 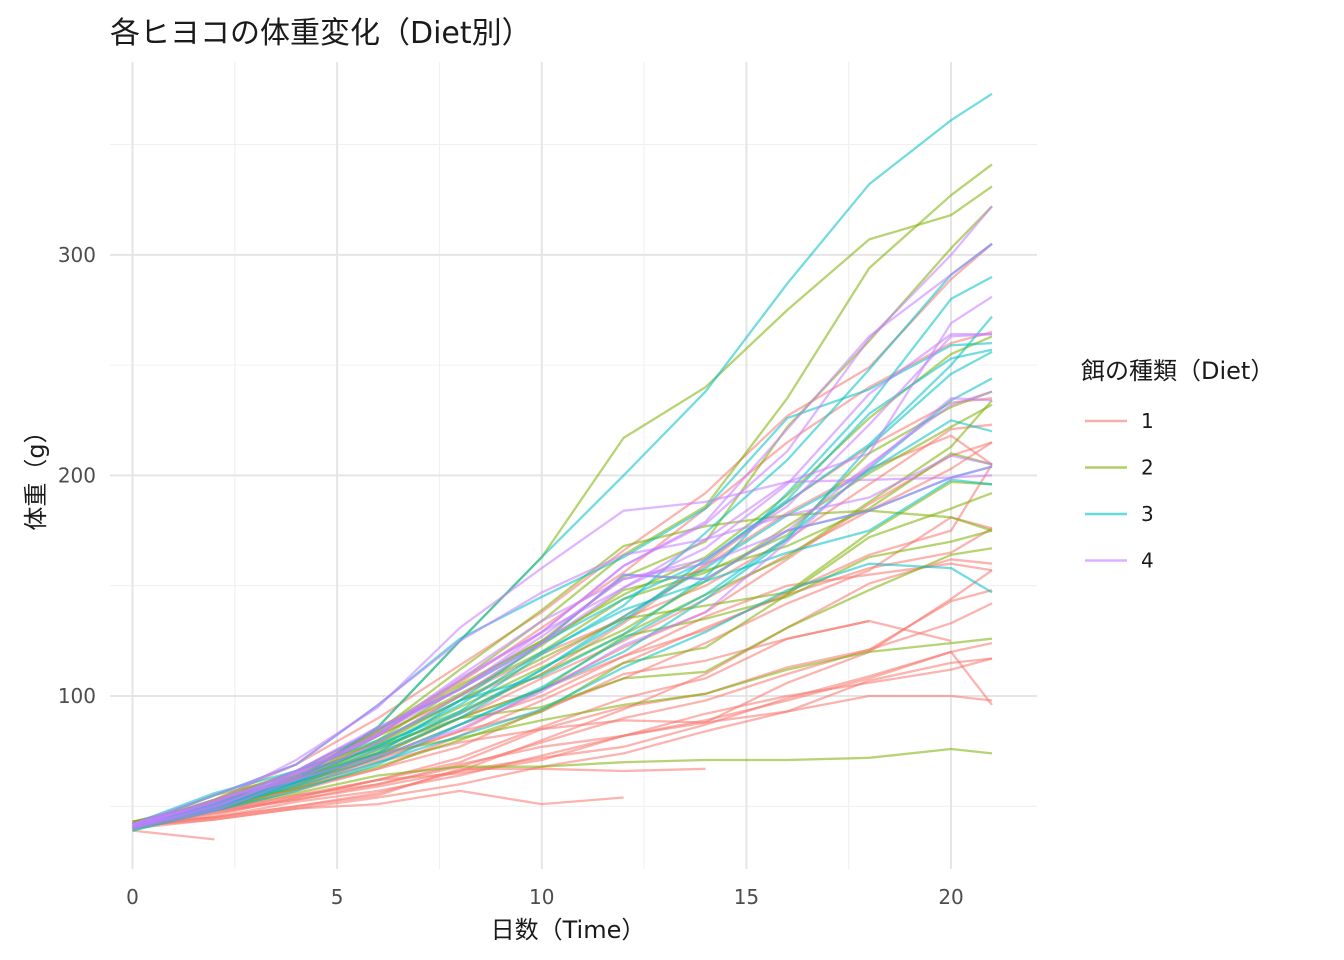 I want to click on legend-items: 1 2 3 4, so click(x=1119, y=491).